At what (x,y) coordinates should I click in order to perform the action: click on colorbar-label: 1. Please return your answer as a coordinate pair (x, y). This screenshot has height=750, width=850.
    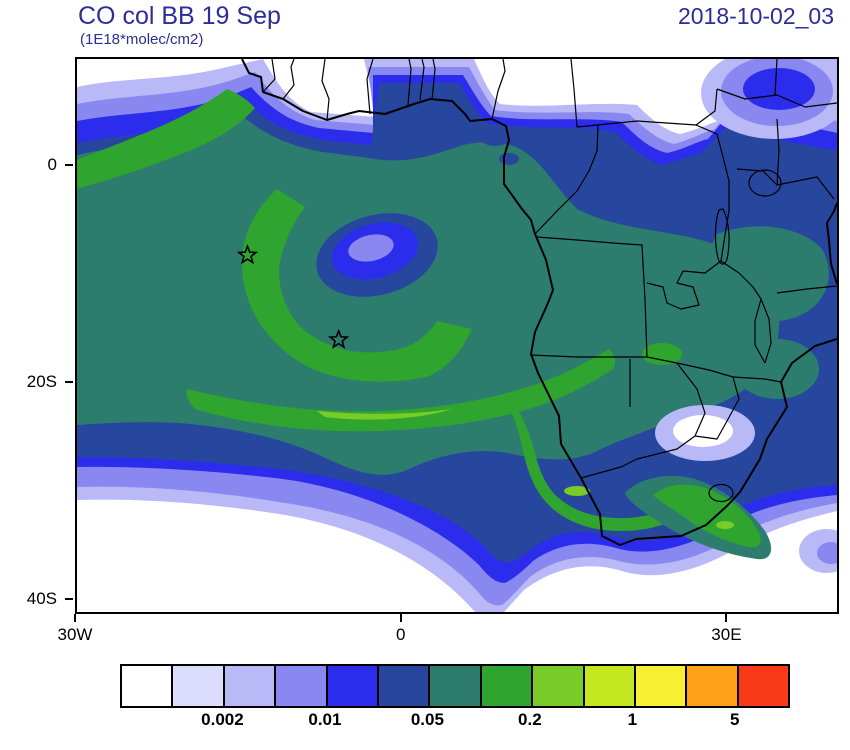
    Looking at the image, I should click on (632, 719).